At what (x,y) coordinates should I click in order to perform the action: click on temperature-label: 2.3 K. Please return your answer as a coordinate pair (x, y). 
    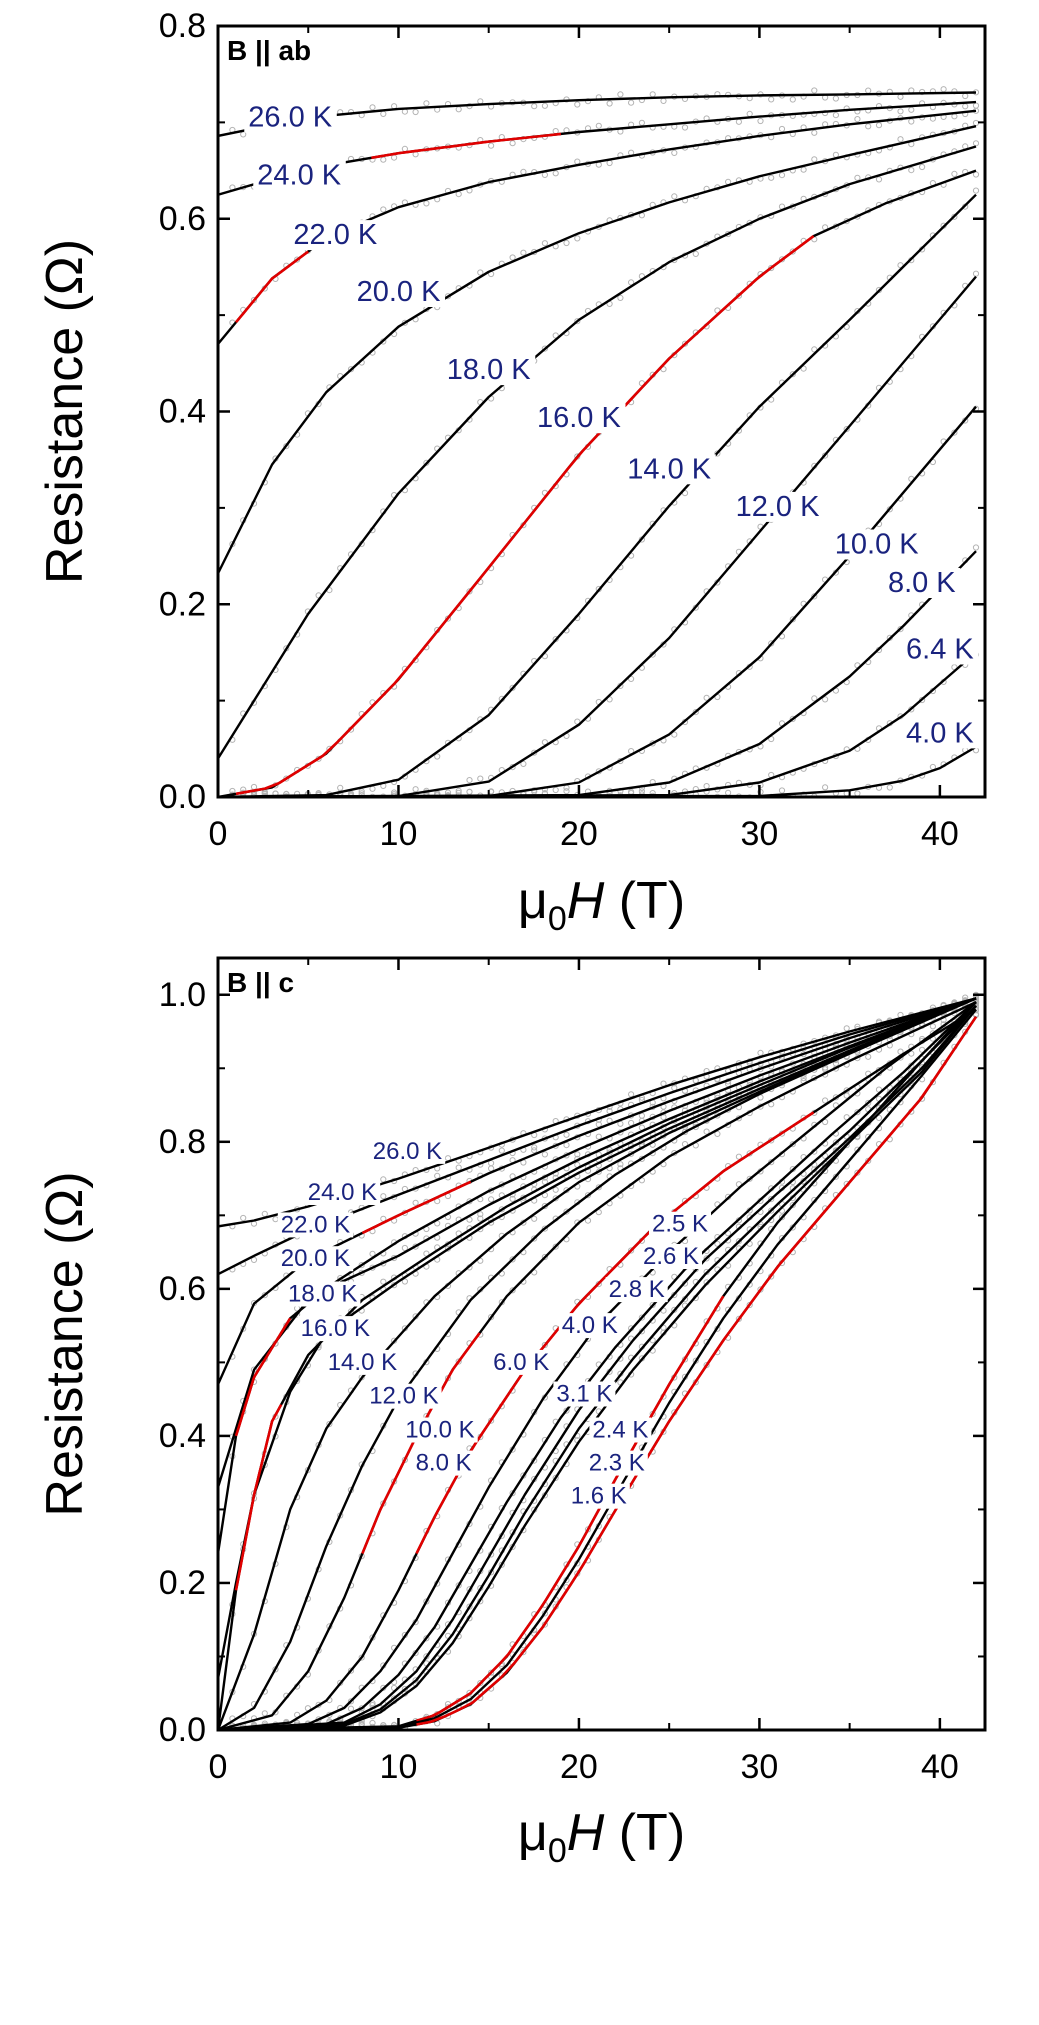
    Looking at the image, I should click on (617, 1463).